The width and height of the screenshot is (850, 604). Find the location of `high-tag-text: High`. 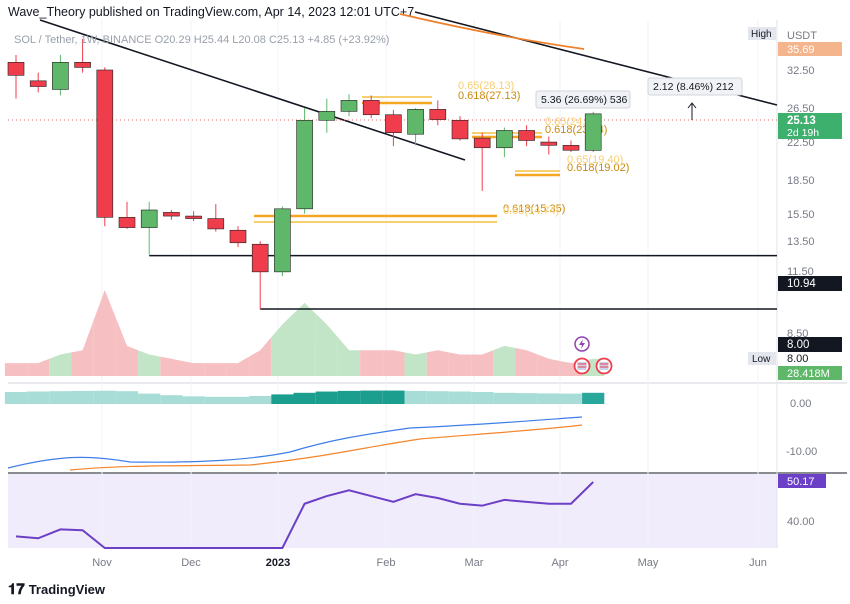

high-tag-text: High is located at coordinates (761, 34).